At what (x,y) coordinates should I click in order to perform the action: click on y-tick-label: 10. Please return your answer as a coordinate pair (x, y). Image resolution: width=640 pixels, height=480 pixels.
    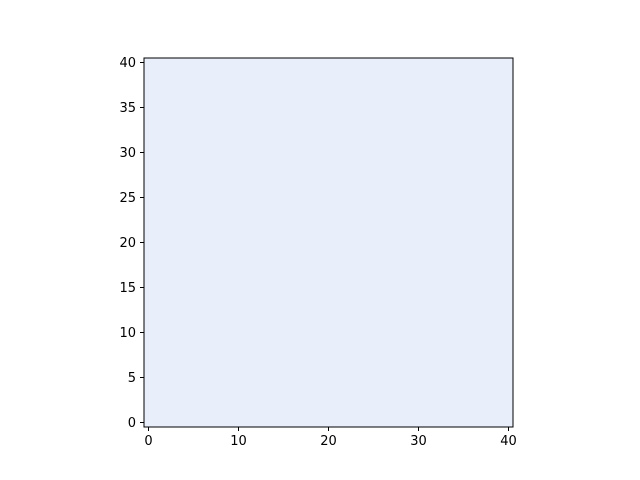
    Looking at the image, I should click on (127, 333).